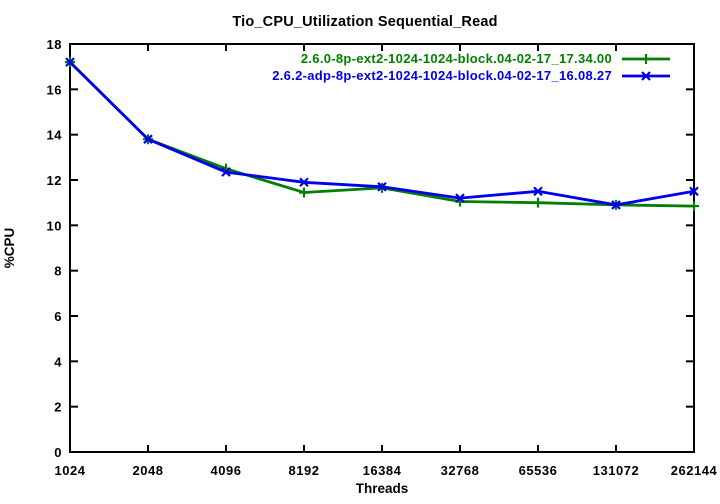 The width and height of the screenshot is (720, 504). What do you see at coordinates (226, 470) in the screenshot?
I see `x-tick-label: 4096` at bounding box center [226, 470].